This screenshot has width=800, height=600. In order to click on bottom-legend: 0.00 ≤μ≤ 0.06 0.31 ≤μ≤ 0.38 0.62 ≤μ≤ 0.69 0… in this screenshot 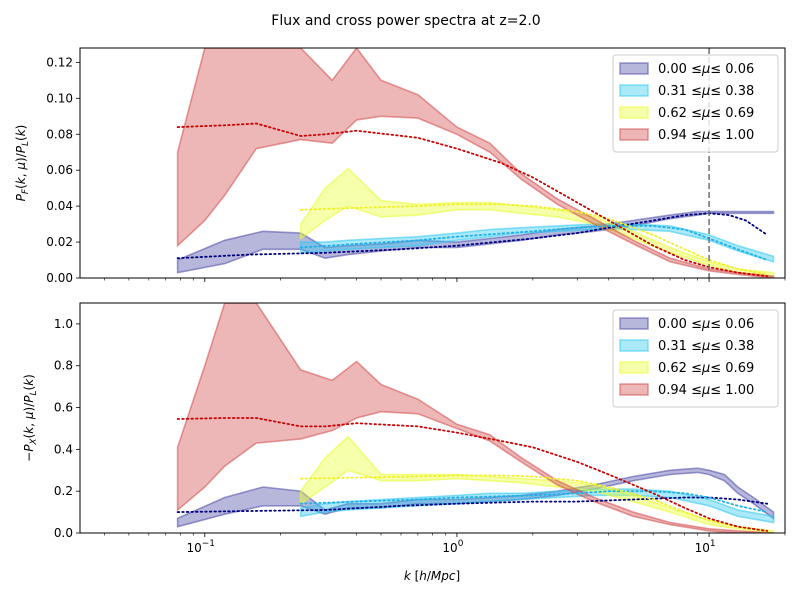, I will do `click(695, 358)`.